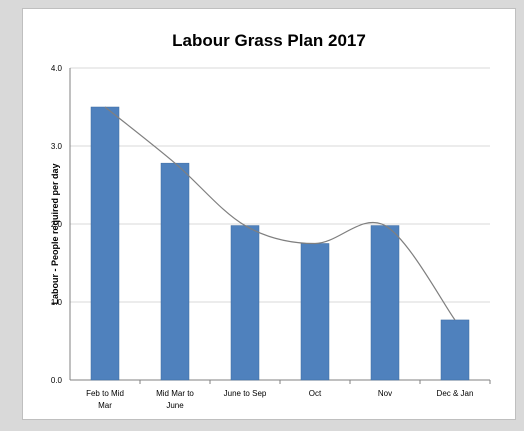  Describe the element at coordinates (105, 393) in the screenshot. I see `x-tick-label-line: Feb to Mid` at that location.